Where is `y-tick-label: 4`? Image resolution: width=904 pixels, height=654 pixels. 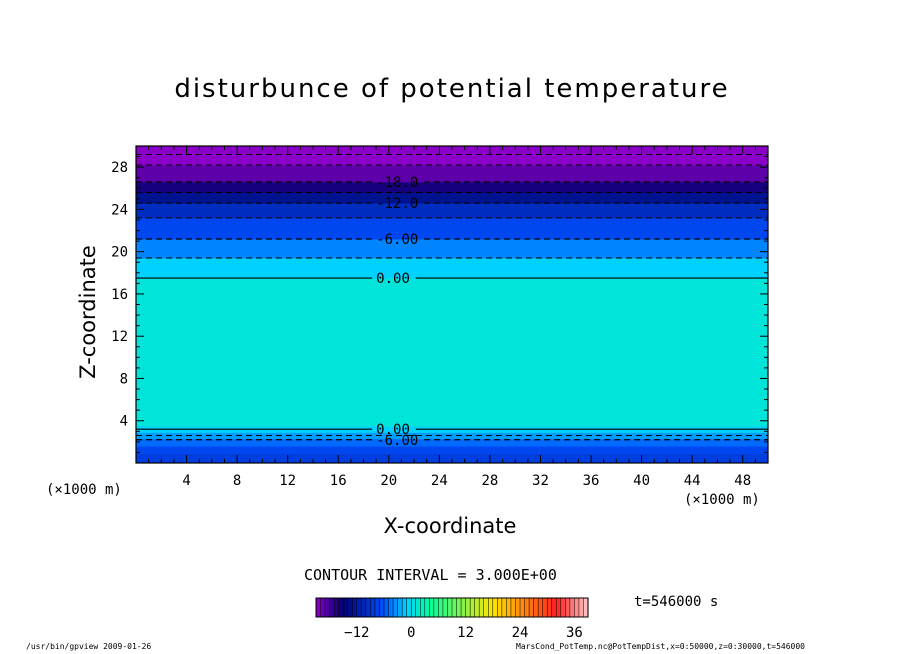
y-tick-label: 4 is located at coordinates (124, 422).